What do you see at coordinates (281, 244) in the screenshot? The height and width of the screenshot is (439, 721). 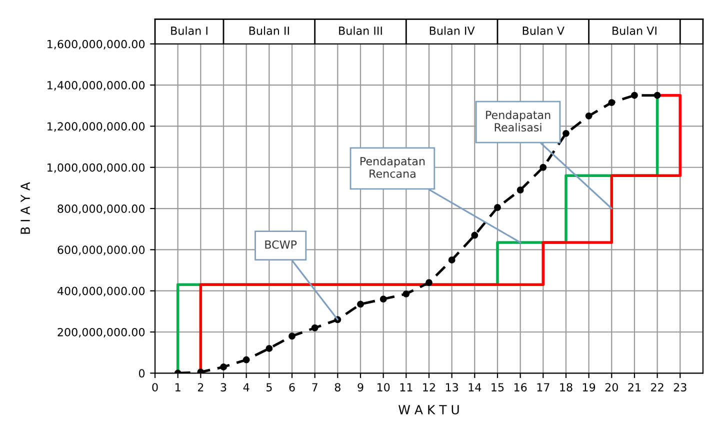 I see `annotation: BCWP` at bounding box center [281, 244].